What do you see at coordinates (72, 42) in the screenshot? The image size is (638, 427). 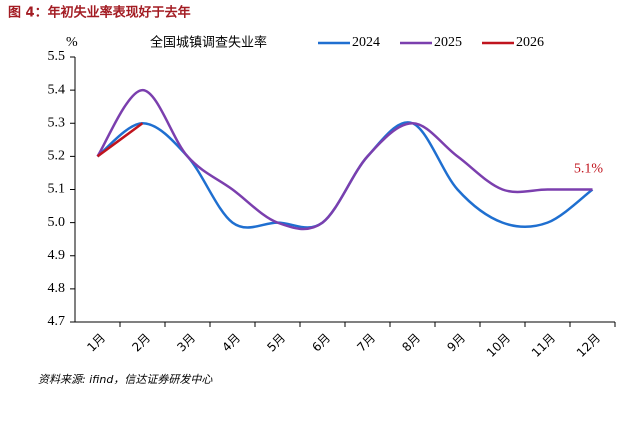 I see `y-unit: %` at bounding box center [72, 42].